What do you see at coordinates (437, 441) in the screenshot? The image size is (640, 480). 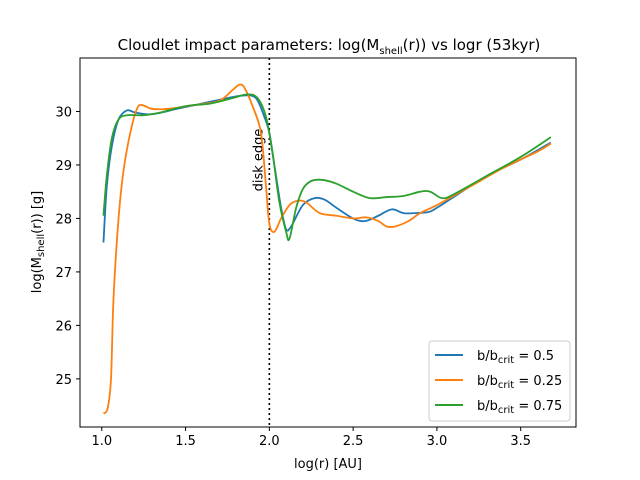 I see `x-tick-label: 3.0` at bounding box center [437, 441].